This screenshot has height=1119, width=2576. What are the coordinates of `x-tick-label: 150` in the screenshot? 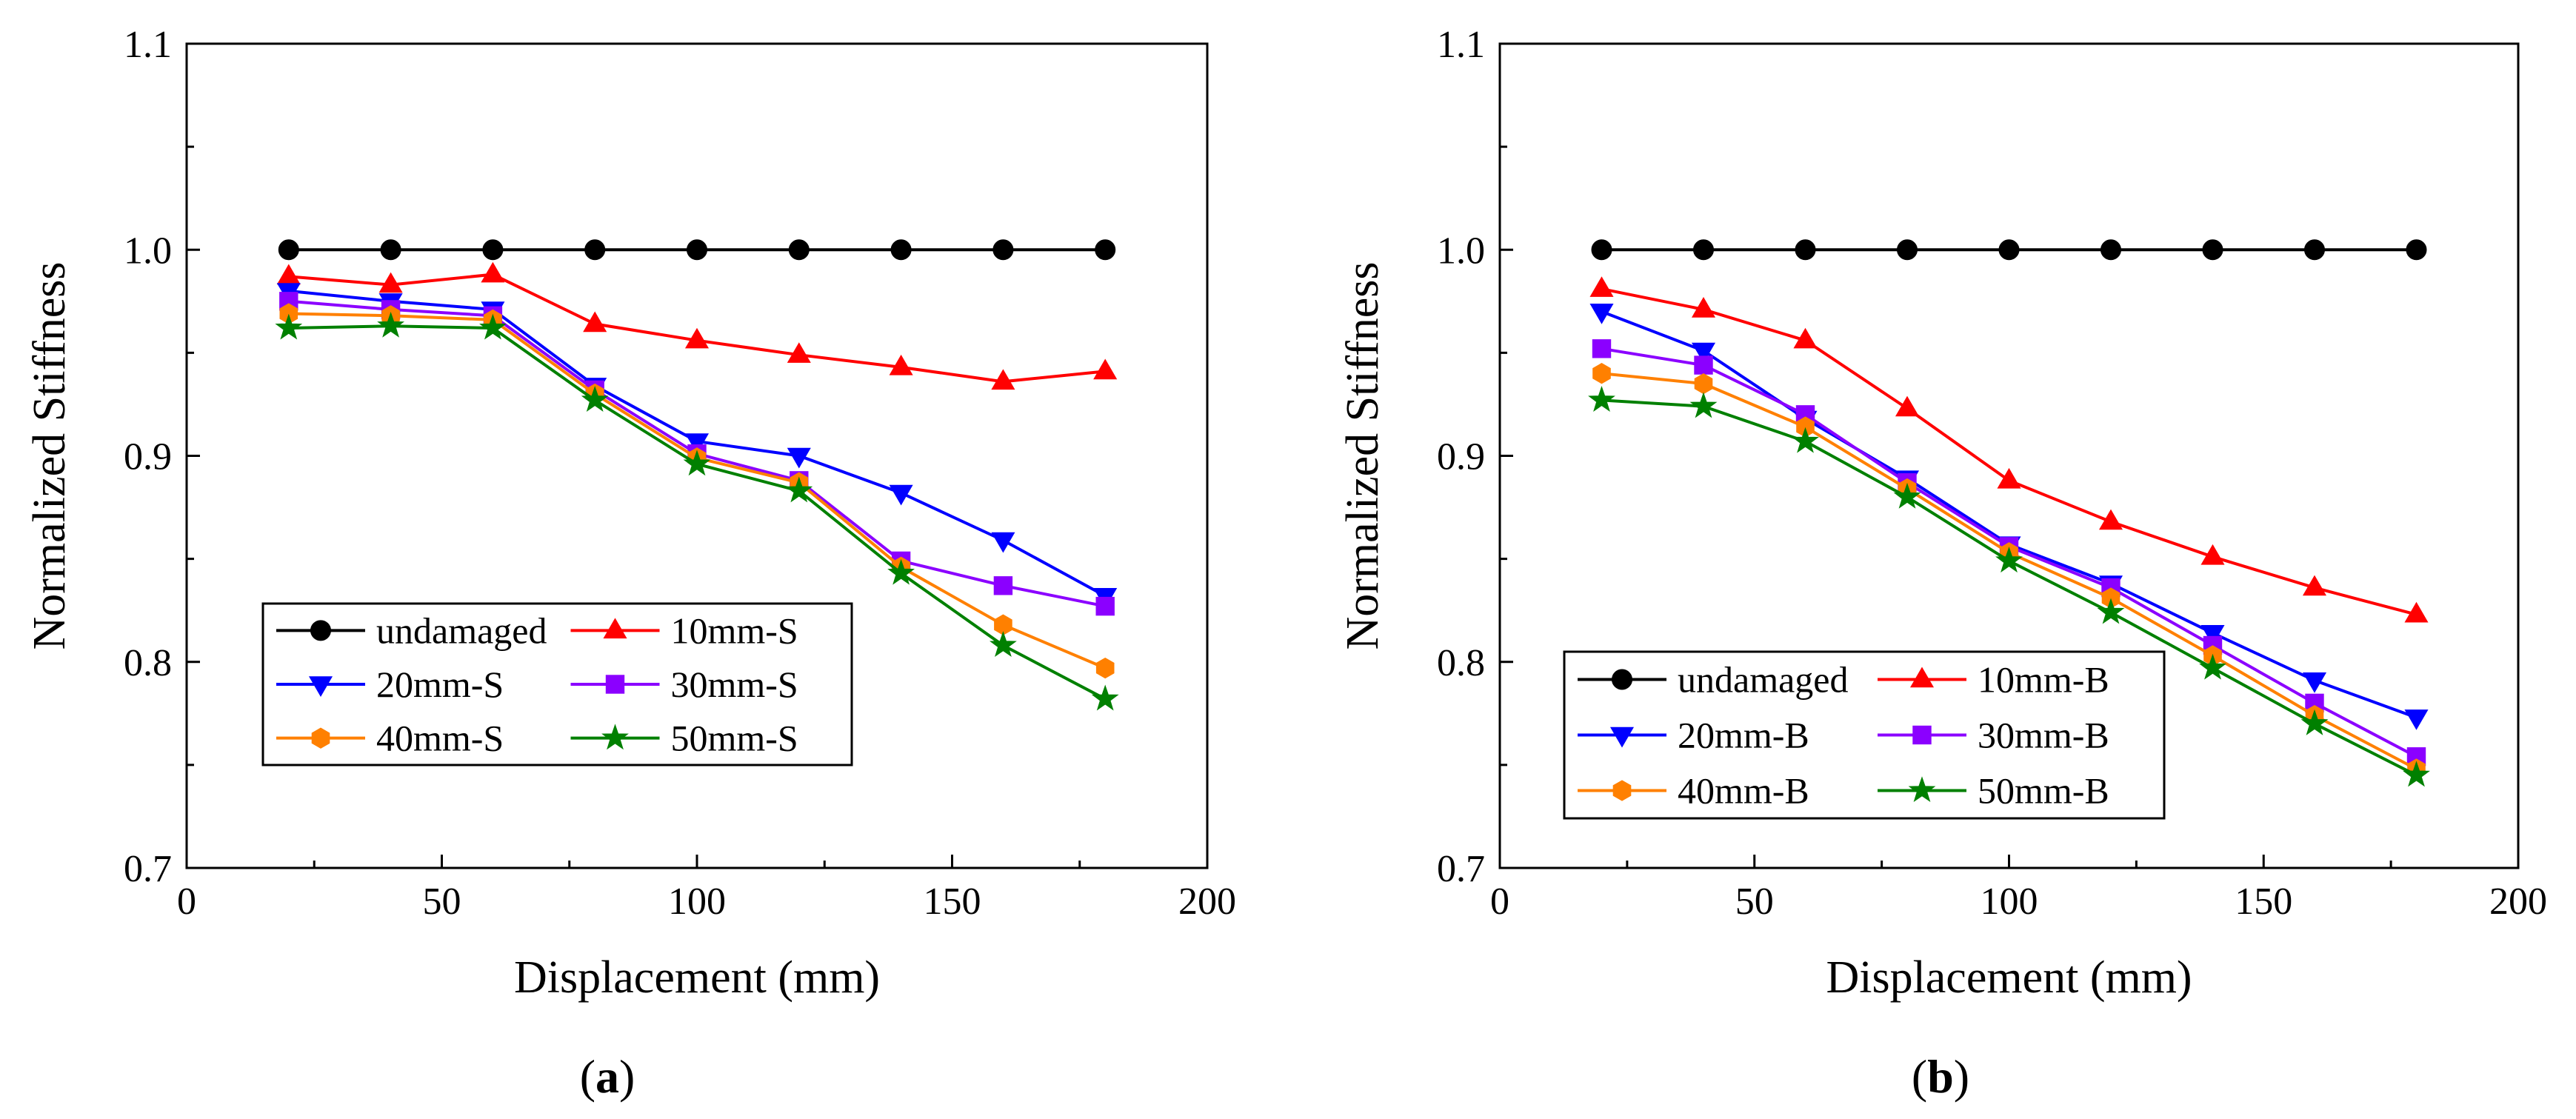 It's located at (953, 902).